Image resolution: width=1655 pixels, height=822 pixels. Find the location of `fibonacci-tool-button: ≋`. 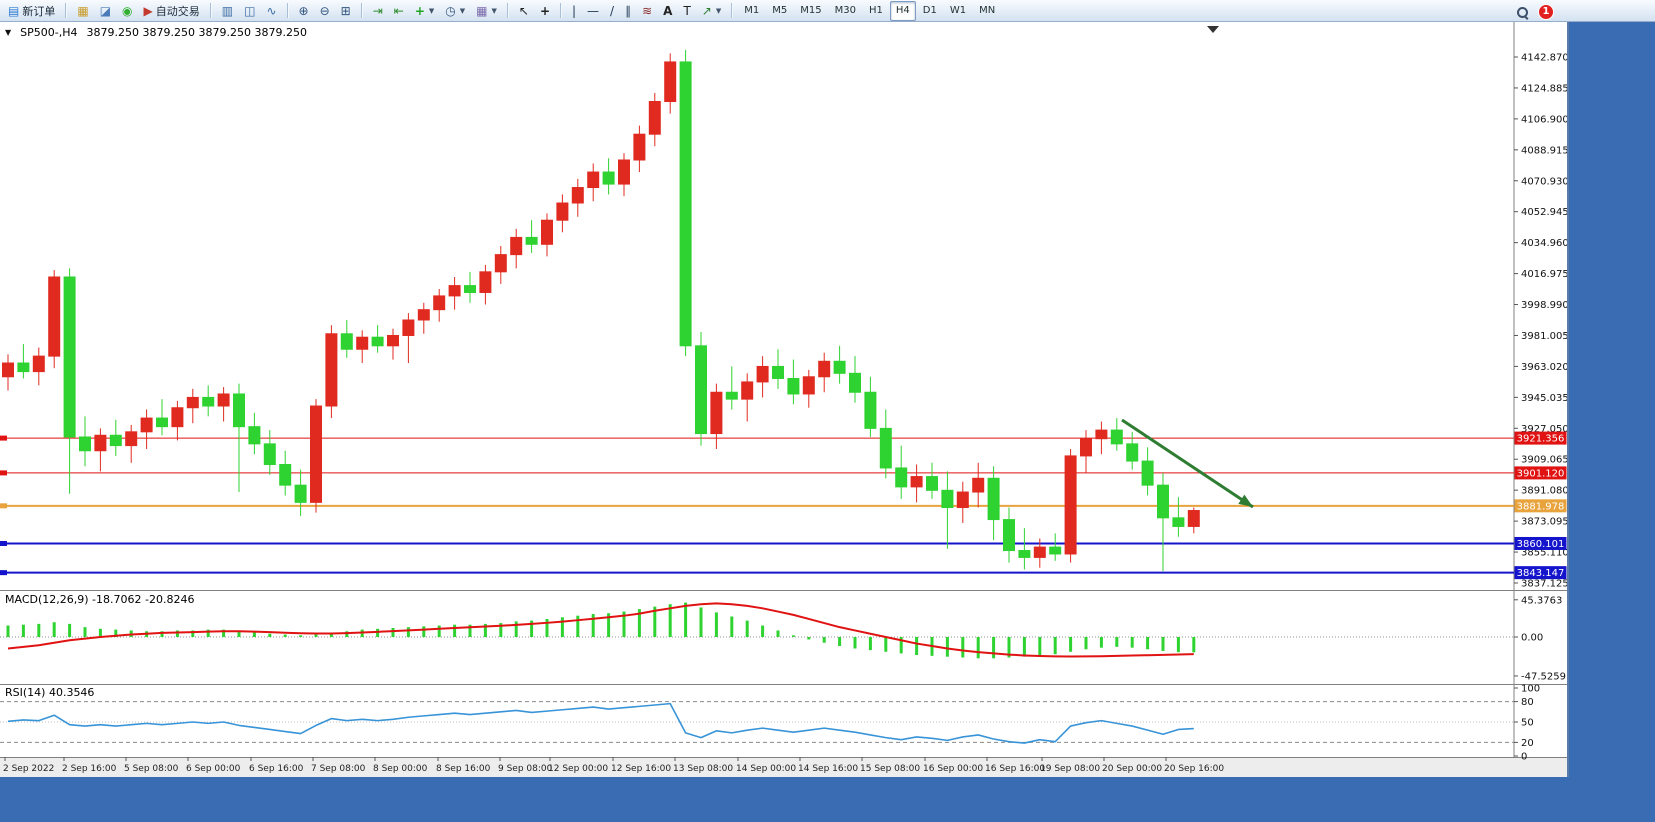

fibonacci-tool-button: ≋ is located at coordinates (647, 11).